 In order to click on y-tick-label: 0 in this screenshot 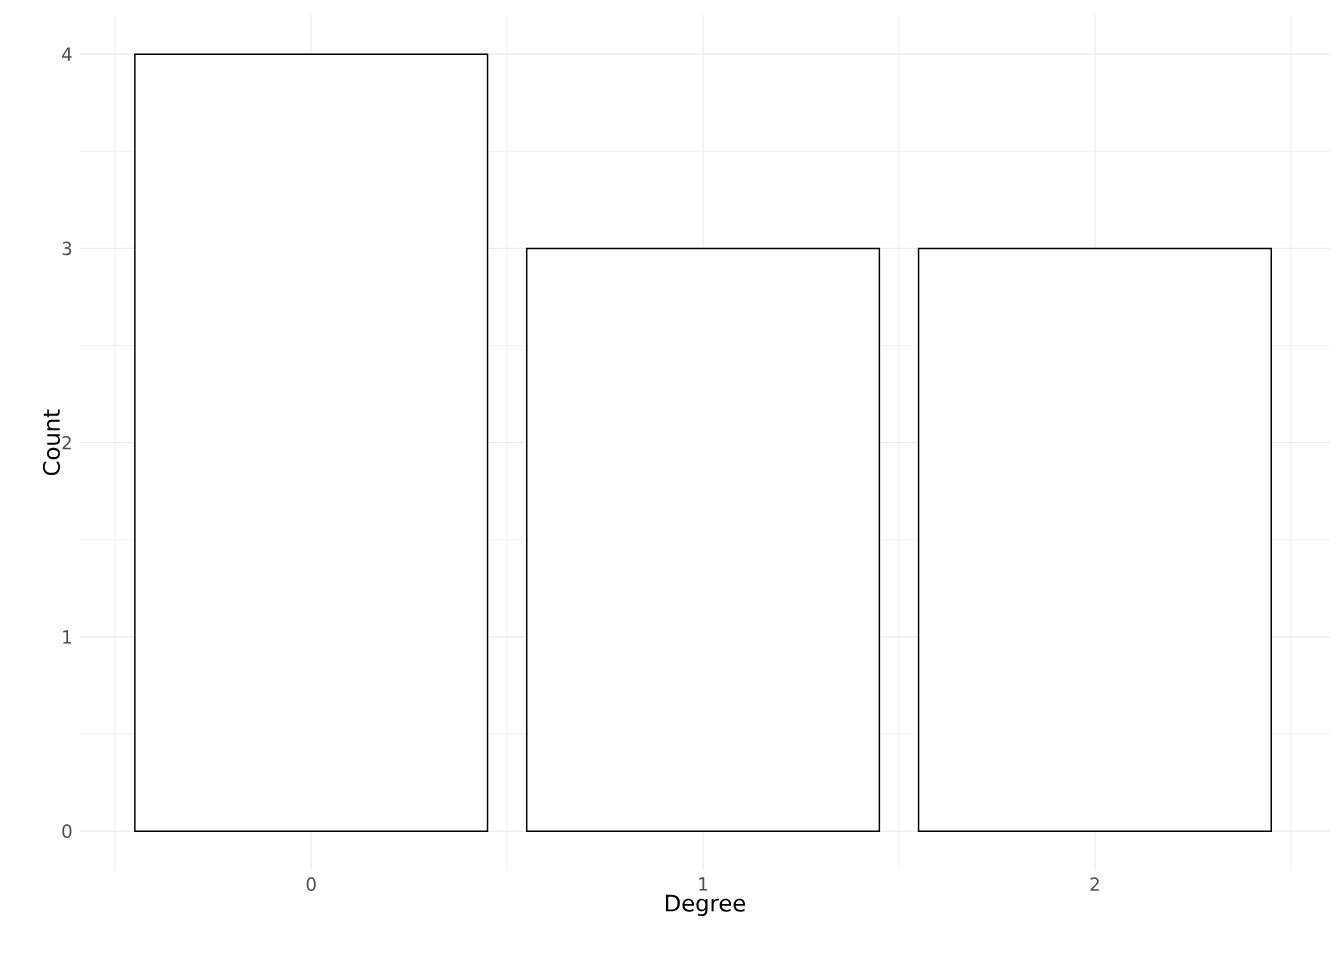, I will do `click(67, 831)`.